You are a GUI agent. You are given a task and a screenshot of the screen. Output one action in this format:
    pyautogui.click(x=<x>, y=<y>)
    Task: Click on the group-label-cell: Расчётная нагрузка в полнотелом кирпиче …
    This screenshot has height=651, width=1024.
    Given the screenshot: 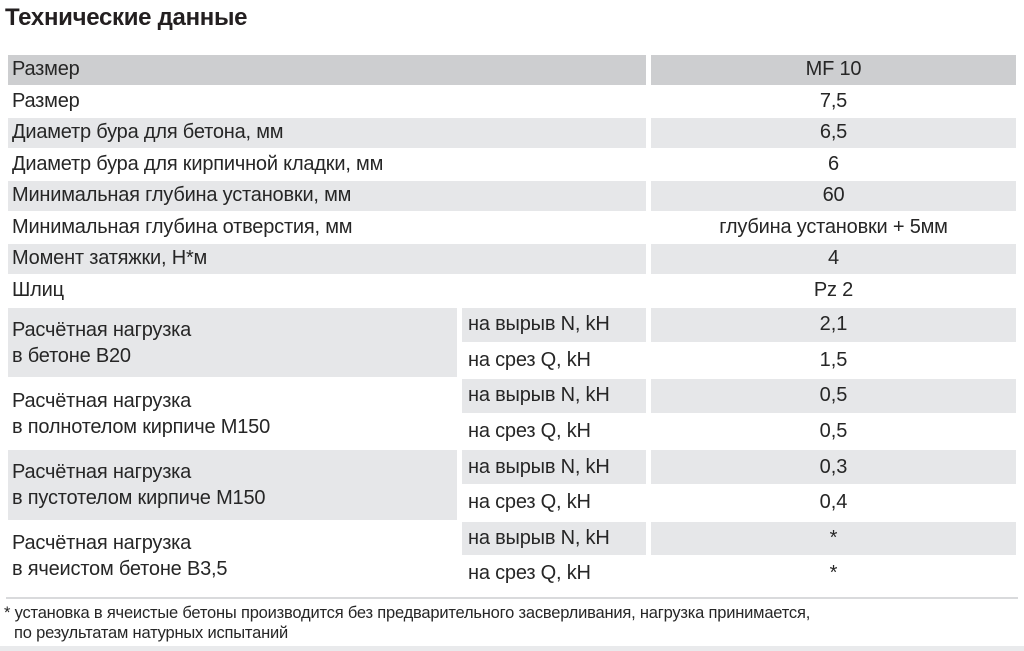 What is the action you would take?
    pyautogui.click(x=232, y=413)
    